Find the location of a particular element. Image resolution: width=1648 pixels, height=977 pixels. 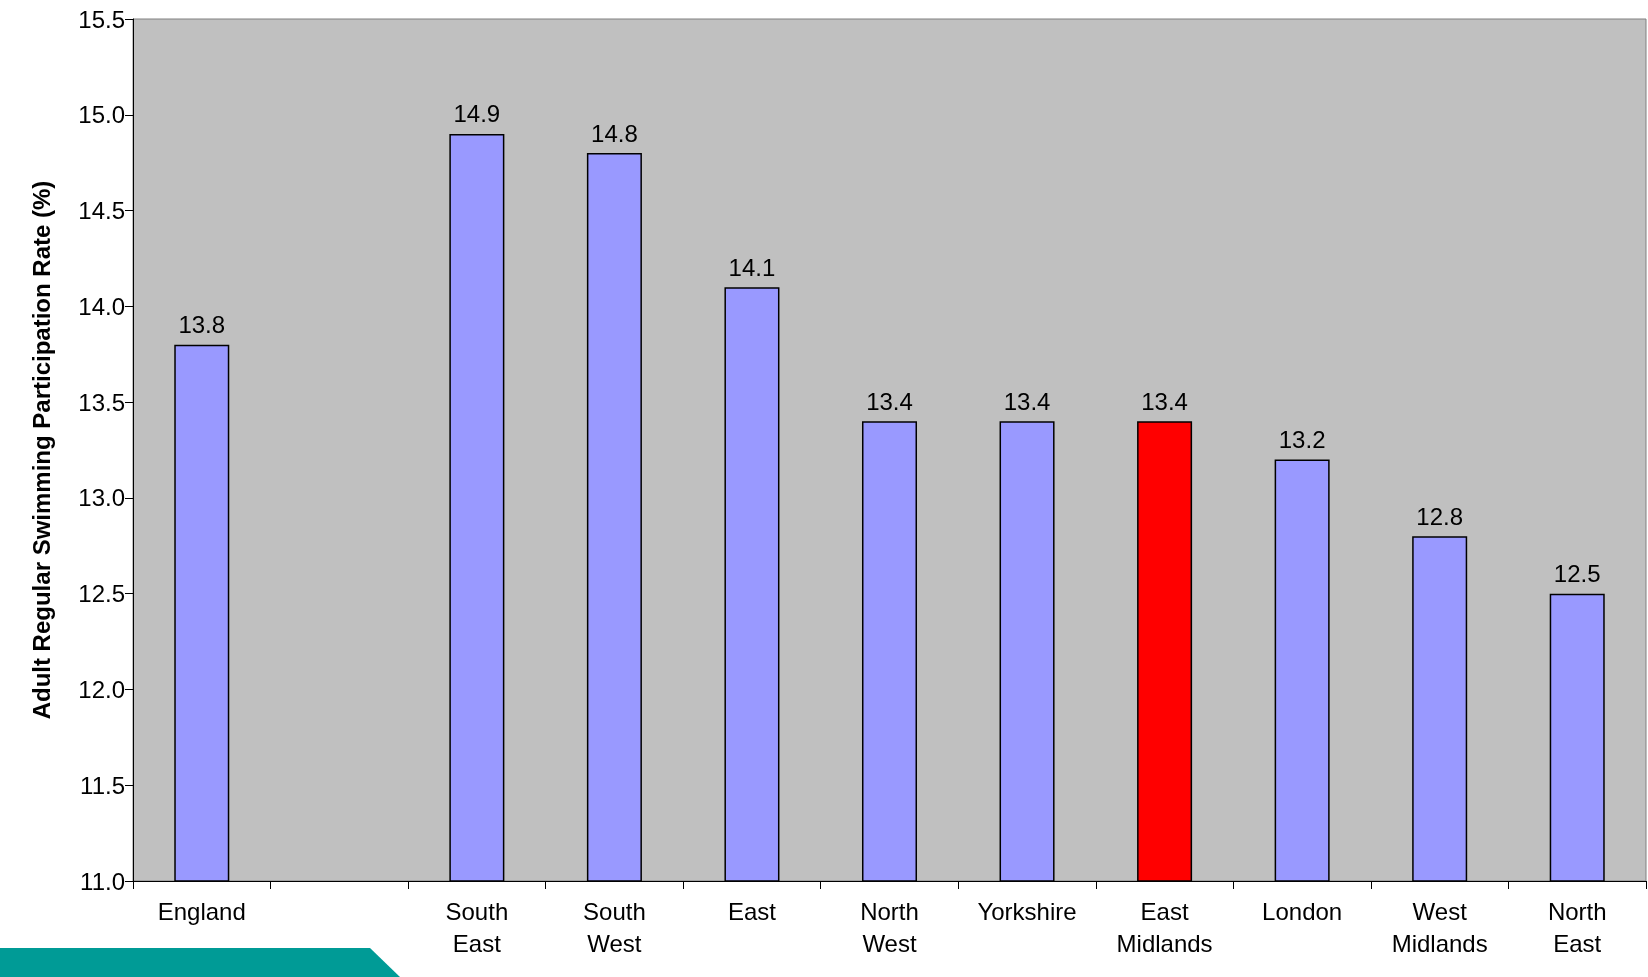

x-tick-label: East Midlands is located at coordinates (1164, 927).